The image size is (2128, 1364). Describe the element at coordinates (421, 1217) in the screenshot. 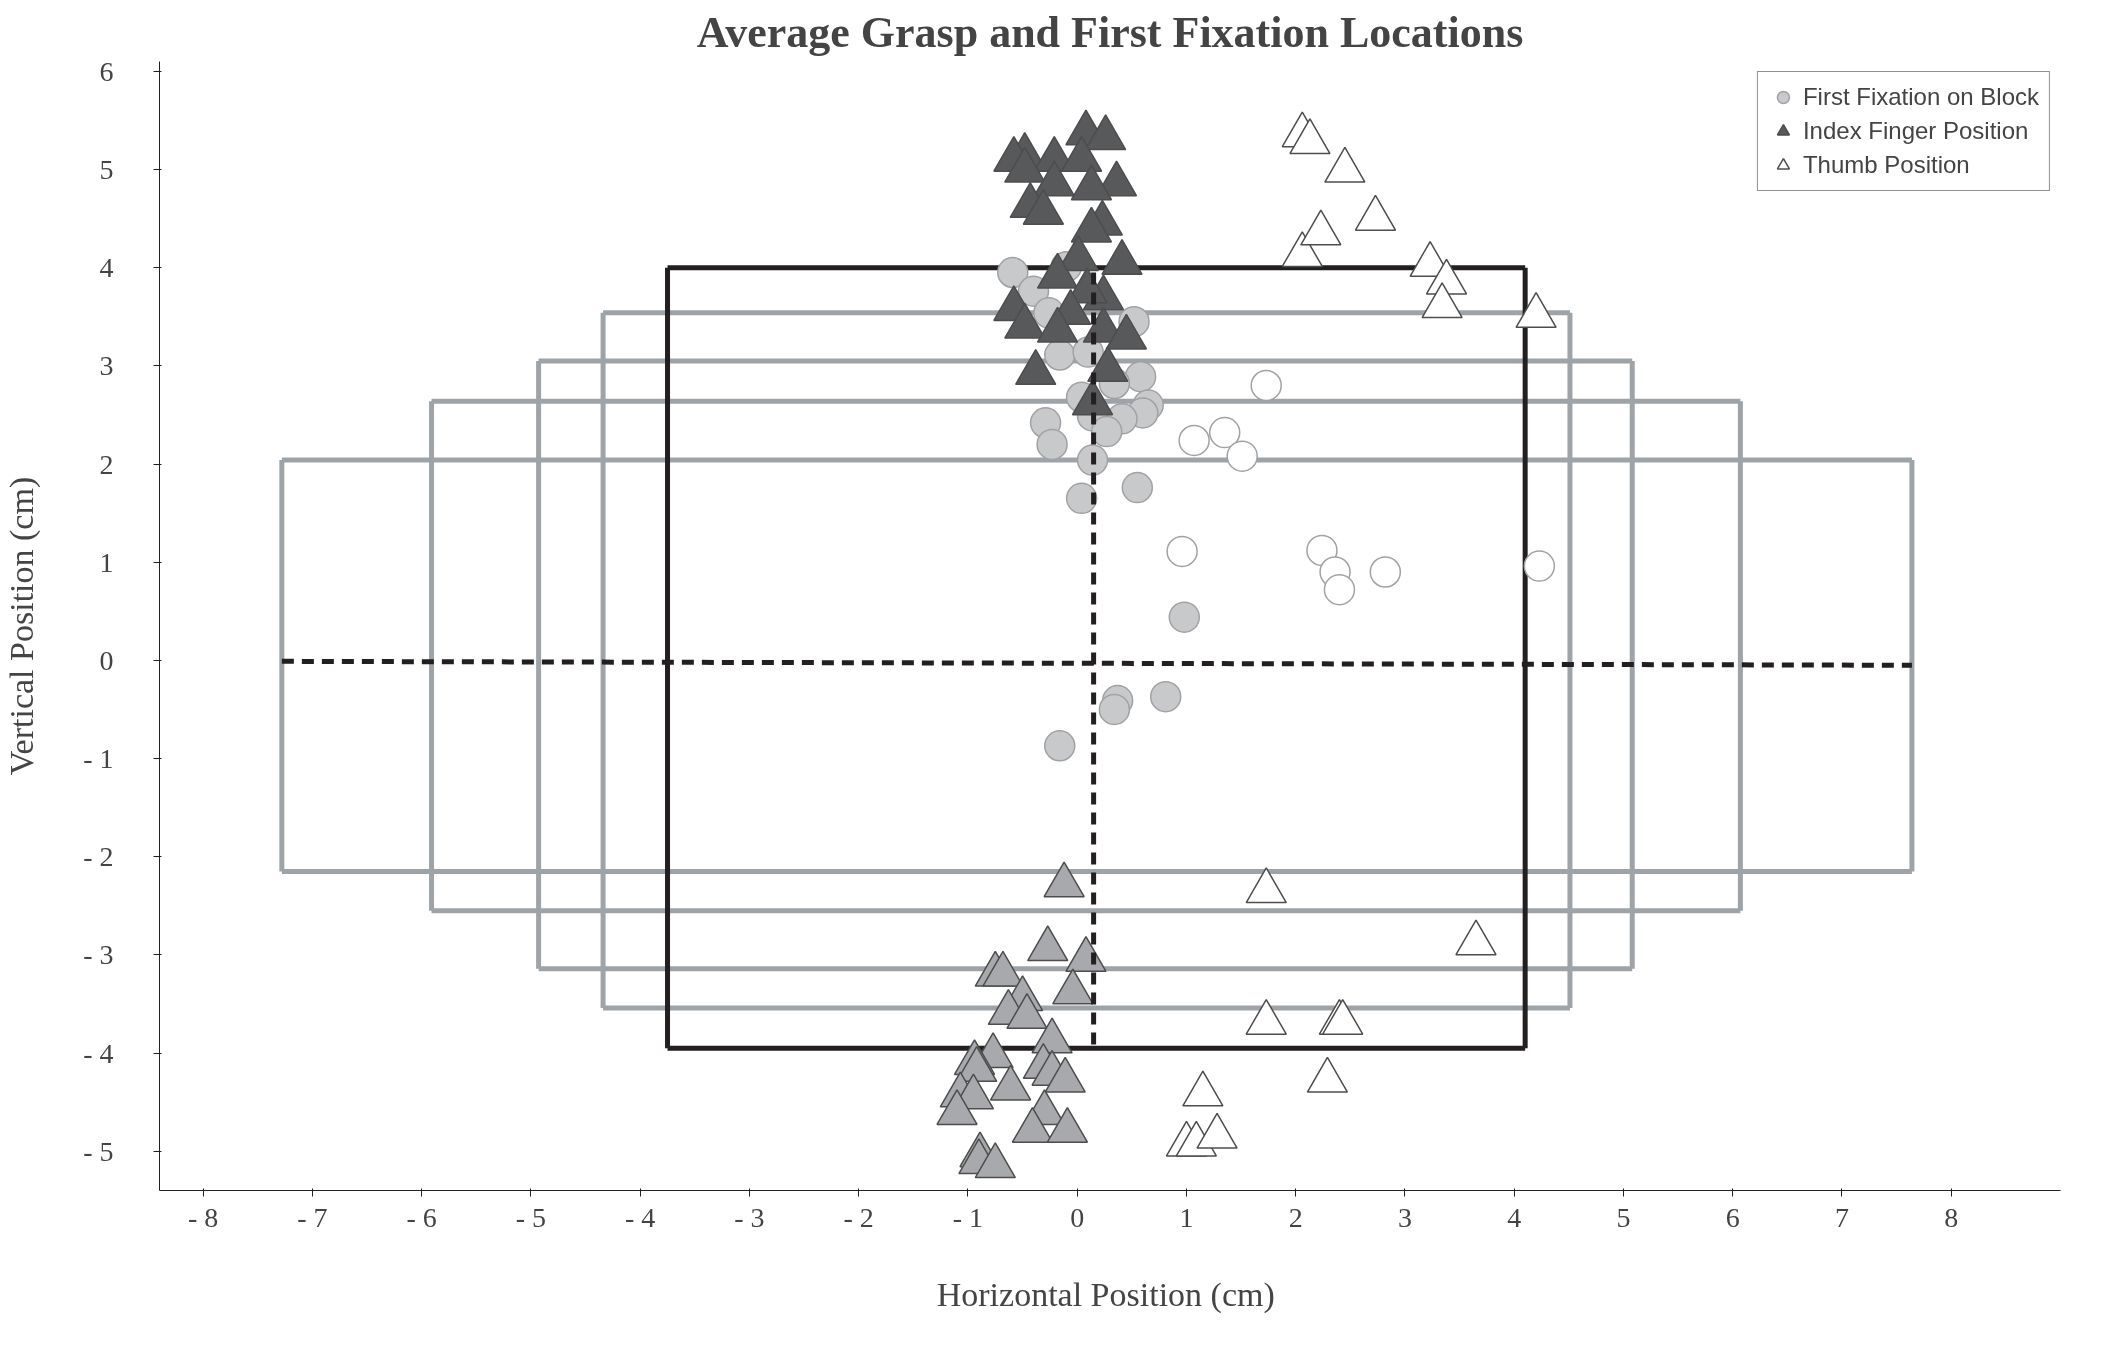

I see `x-tick-label: - 6` at that location.